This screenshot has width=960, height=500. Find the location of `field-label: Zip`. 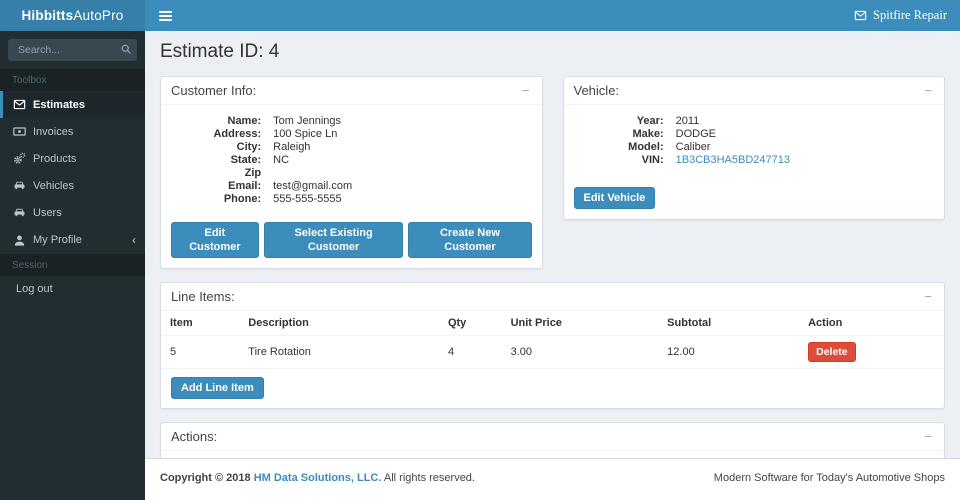

field-label: Zip is located at coordinates (253, 173).